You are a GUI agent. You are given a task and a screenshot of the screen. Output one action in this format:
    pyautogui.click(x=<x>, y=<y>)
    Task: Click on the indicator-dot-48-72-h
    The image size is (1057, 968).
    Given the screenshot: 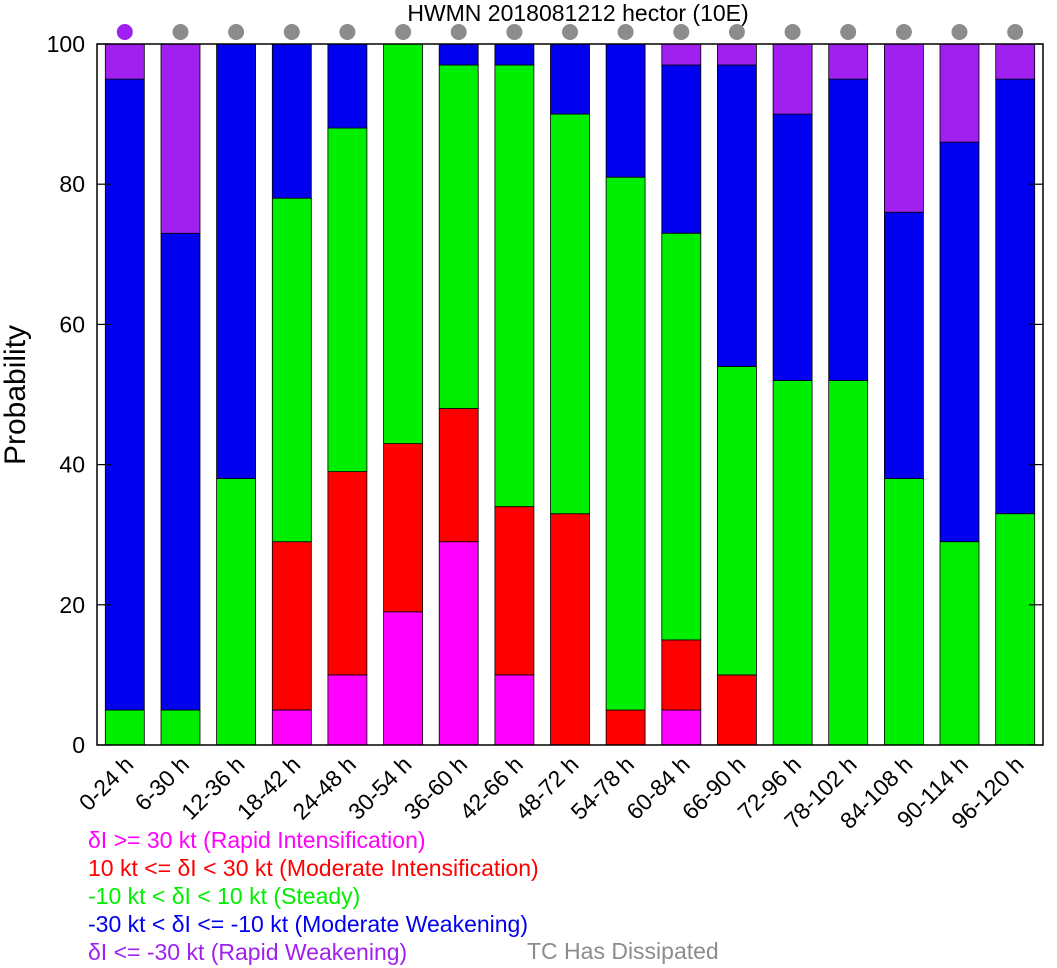 What is the action you would take?
    pyautogui.click(x=570, y=32)
    